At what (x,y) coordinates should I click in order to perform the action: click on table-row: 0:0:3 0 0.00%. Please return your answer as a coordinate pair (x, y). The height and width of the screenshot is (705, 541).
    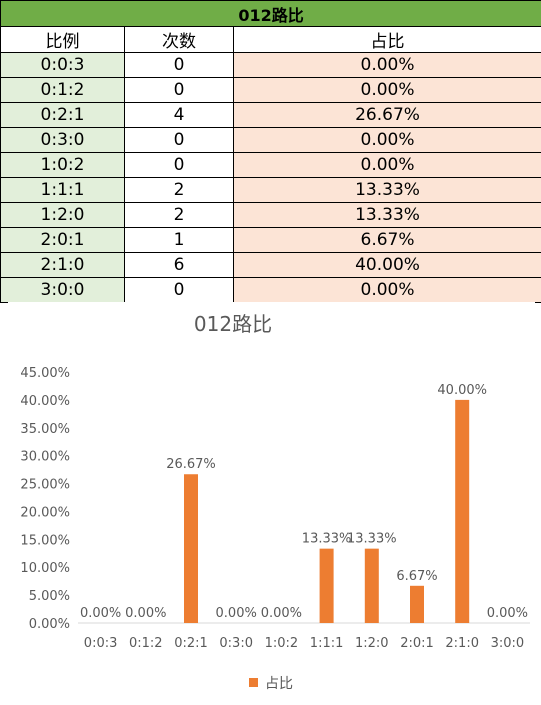
    Looking at the image, I should click on (270, 65).